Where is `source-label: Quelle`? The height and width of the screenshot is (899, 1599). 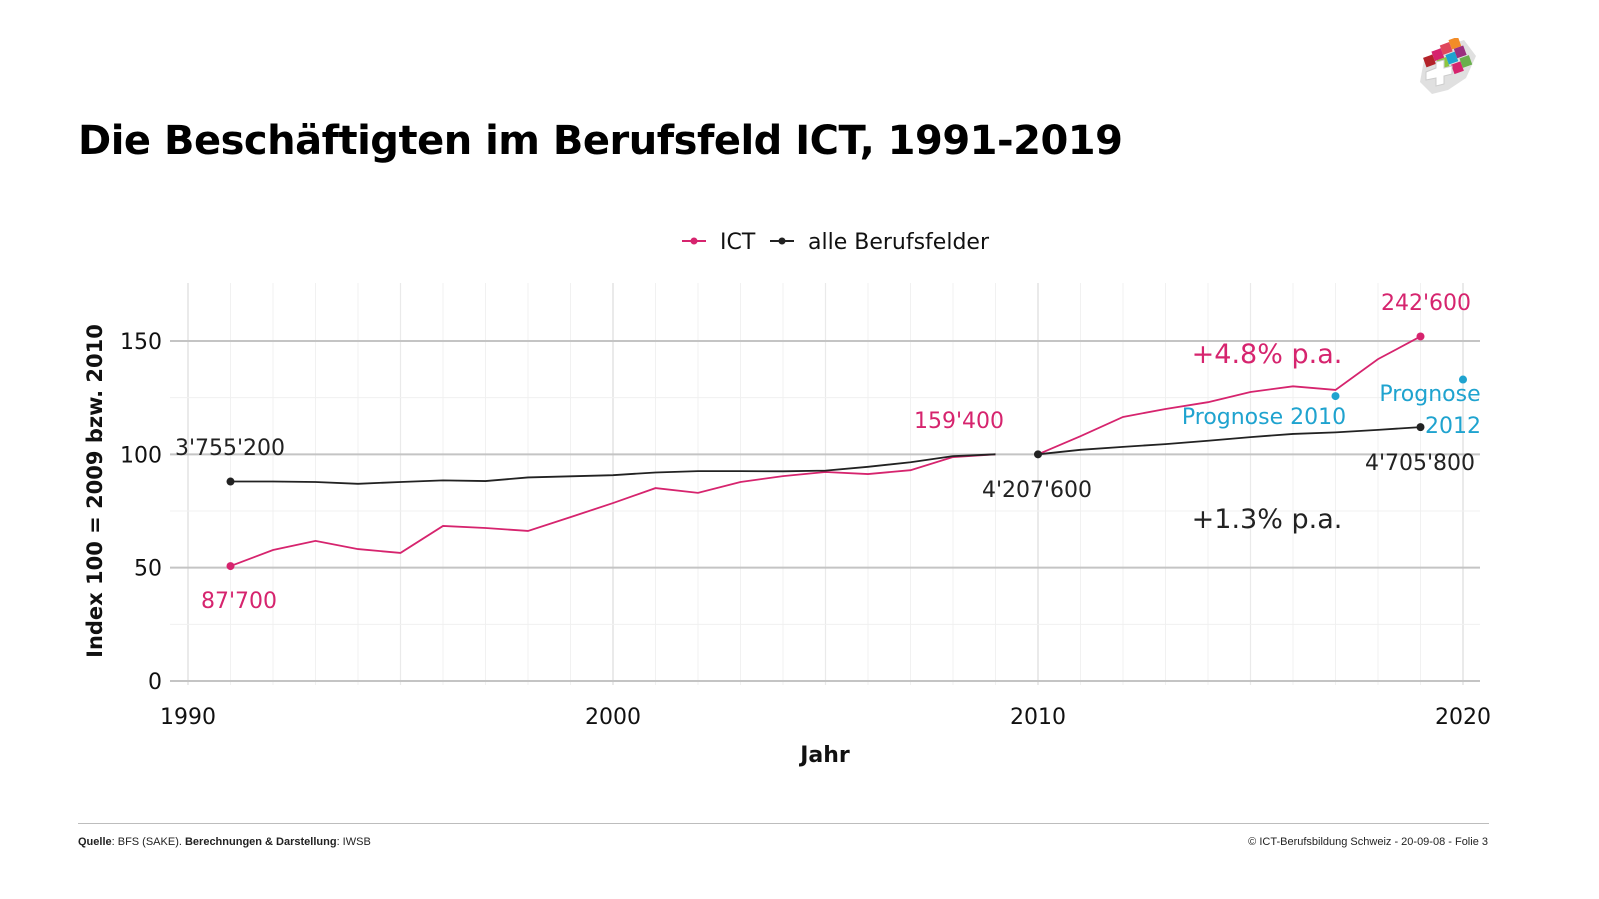 source-label: Quelle is located at coordinates (95, 842).